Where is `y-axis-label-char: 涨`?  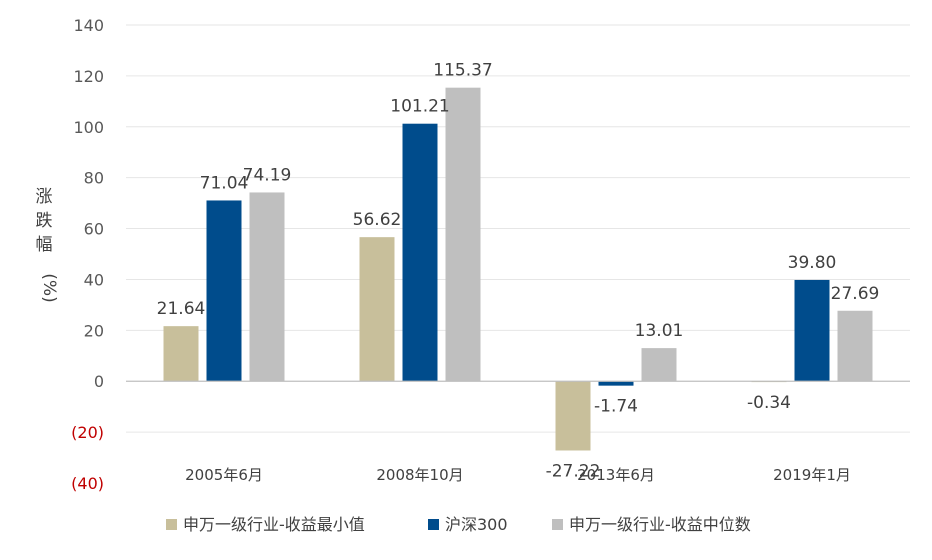 y-axis-label-char: 涨 is located at coordinates (44, 197).